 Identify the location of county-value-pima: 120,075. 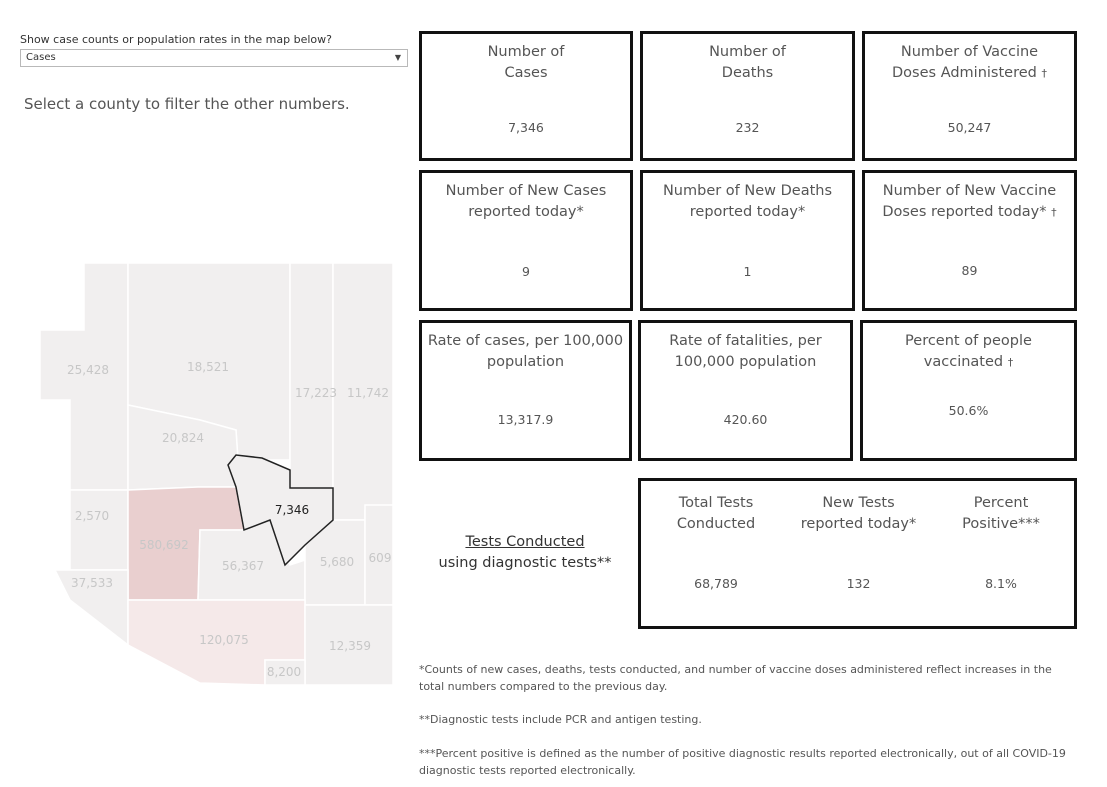
(224, 640).